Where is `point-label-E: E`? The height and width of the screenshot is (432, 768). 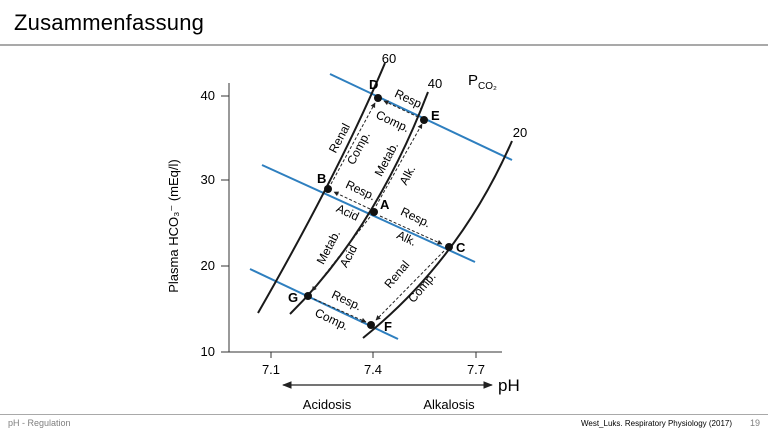
point-label-E: E is located at coordinates (435, 115).